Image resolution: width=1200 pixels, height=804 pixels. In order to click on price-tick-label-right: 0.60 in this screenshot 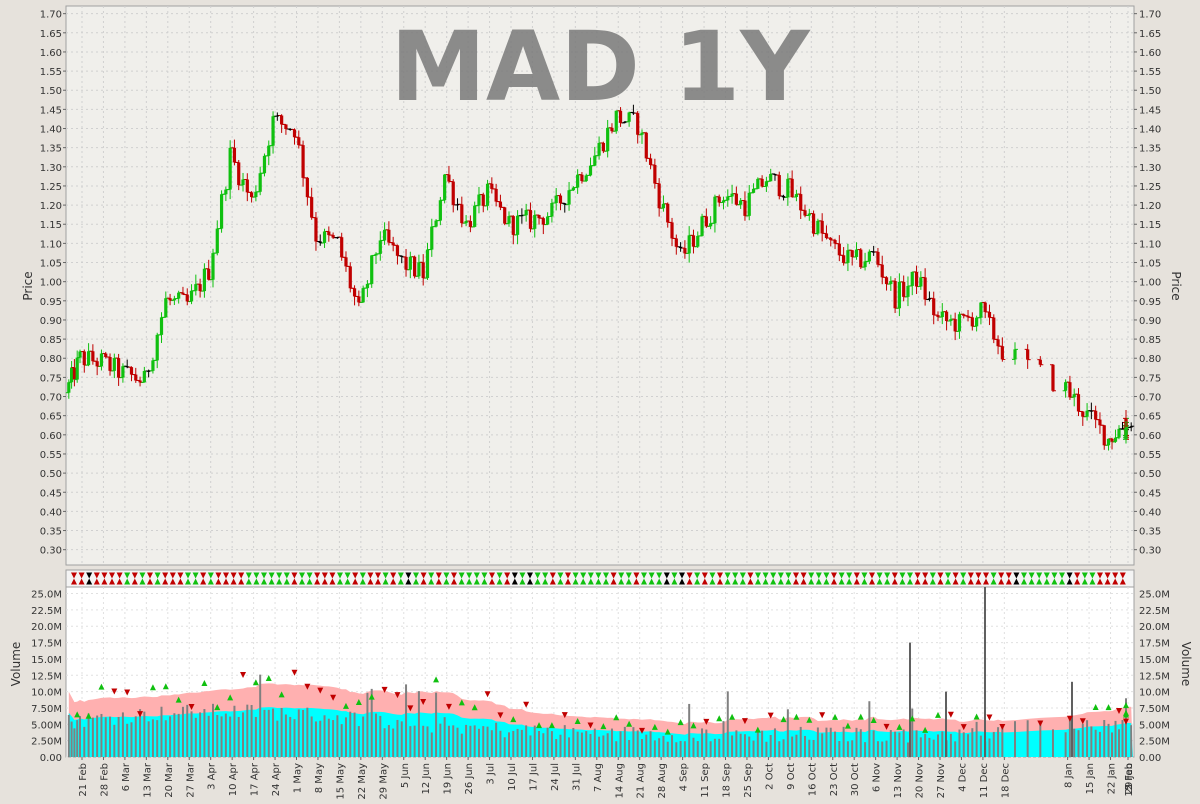, I will do `click(1150, 436)`.